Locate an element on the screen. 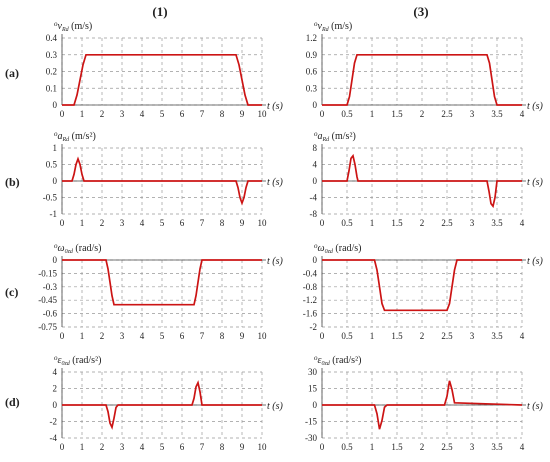  y-tick-label: -0.5 is located at coordinates (50, 198).